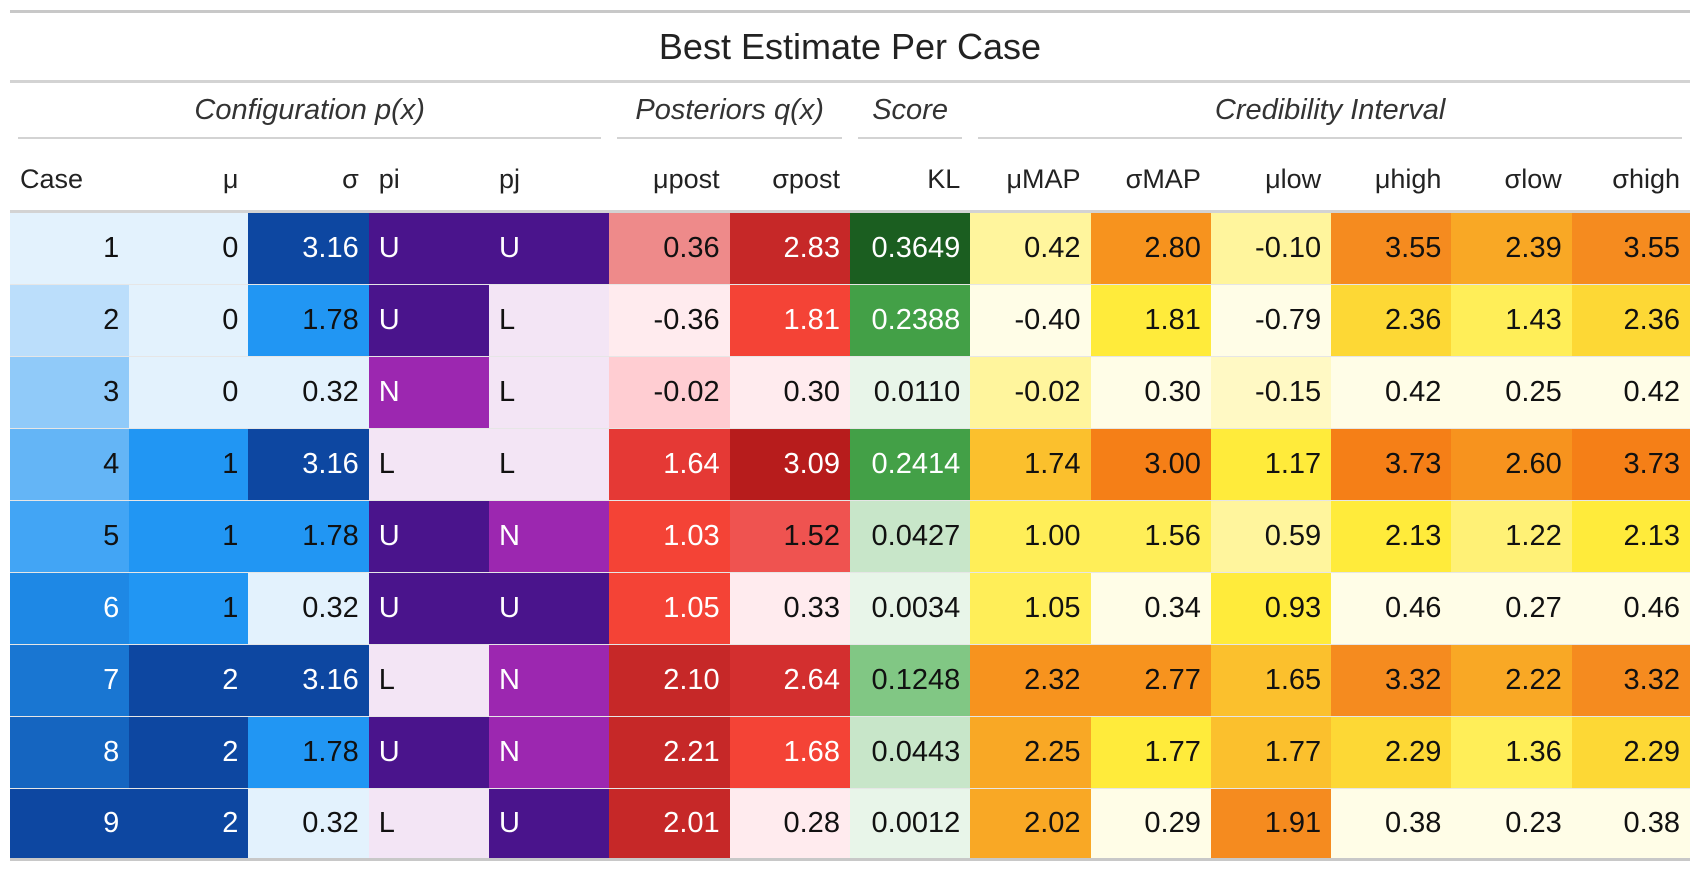 The width and height of the screenshot is (1700, 874). I want to click on cell-case: 7, so click(70, 681).